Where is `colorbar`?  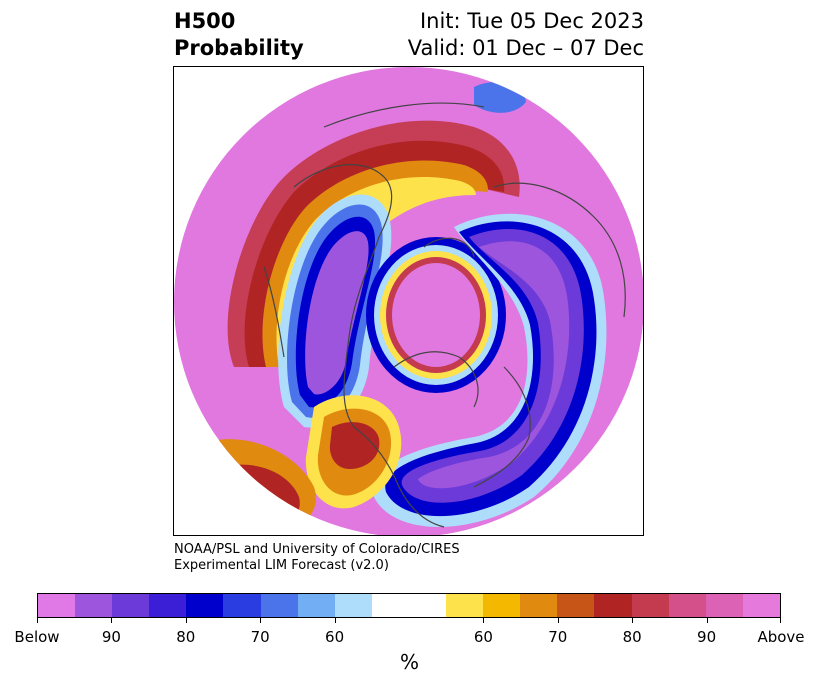
colorbar is located at coordinates (409, 605).